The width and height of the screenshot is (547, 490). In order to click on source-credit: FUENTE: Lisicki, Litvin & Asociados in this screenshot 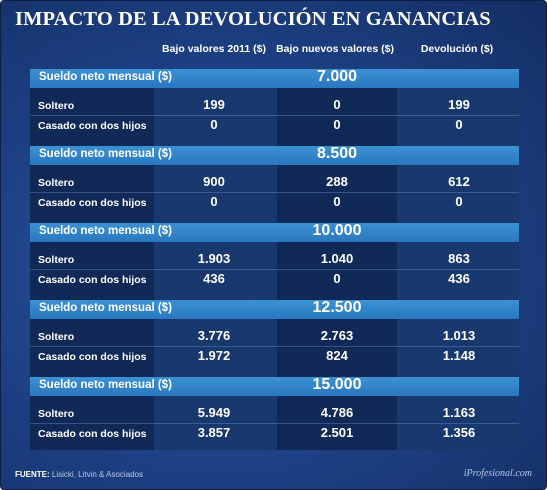, I will do `click(79, 474)`.